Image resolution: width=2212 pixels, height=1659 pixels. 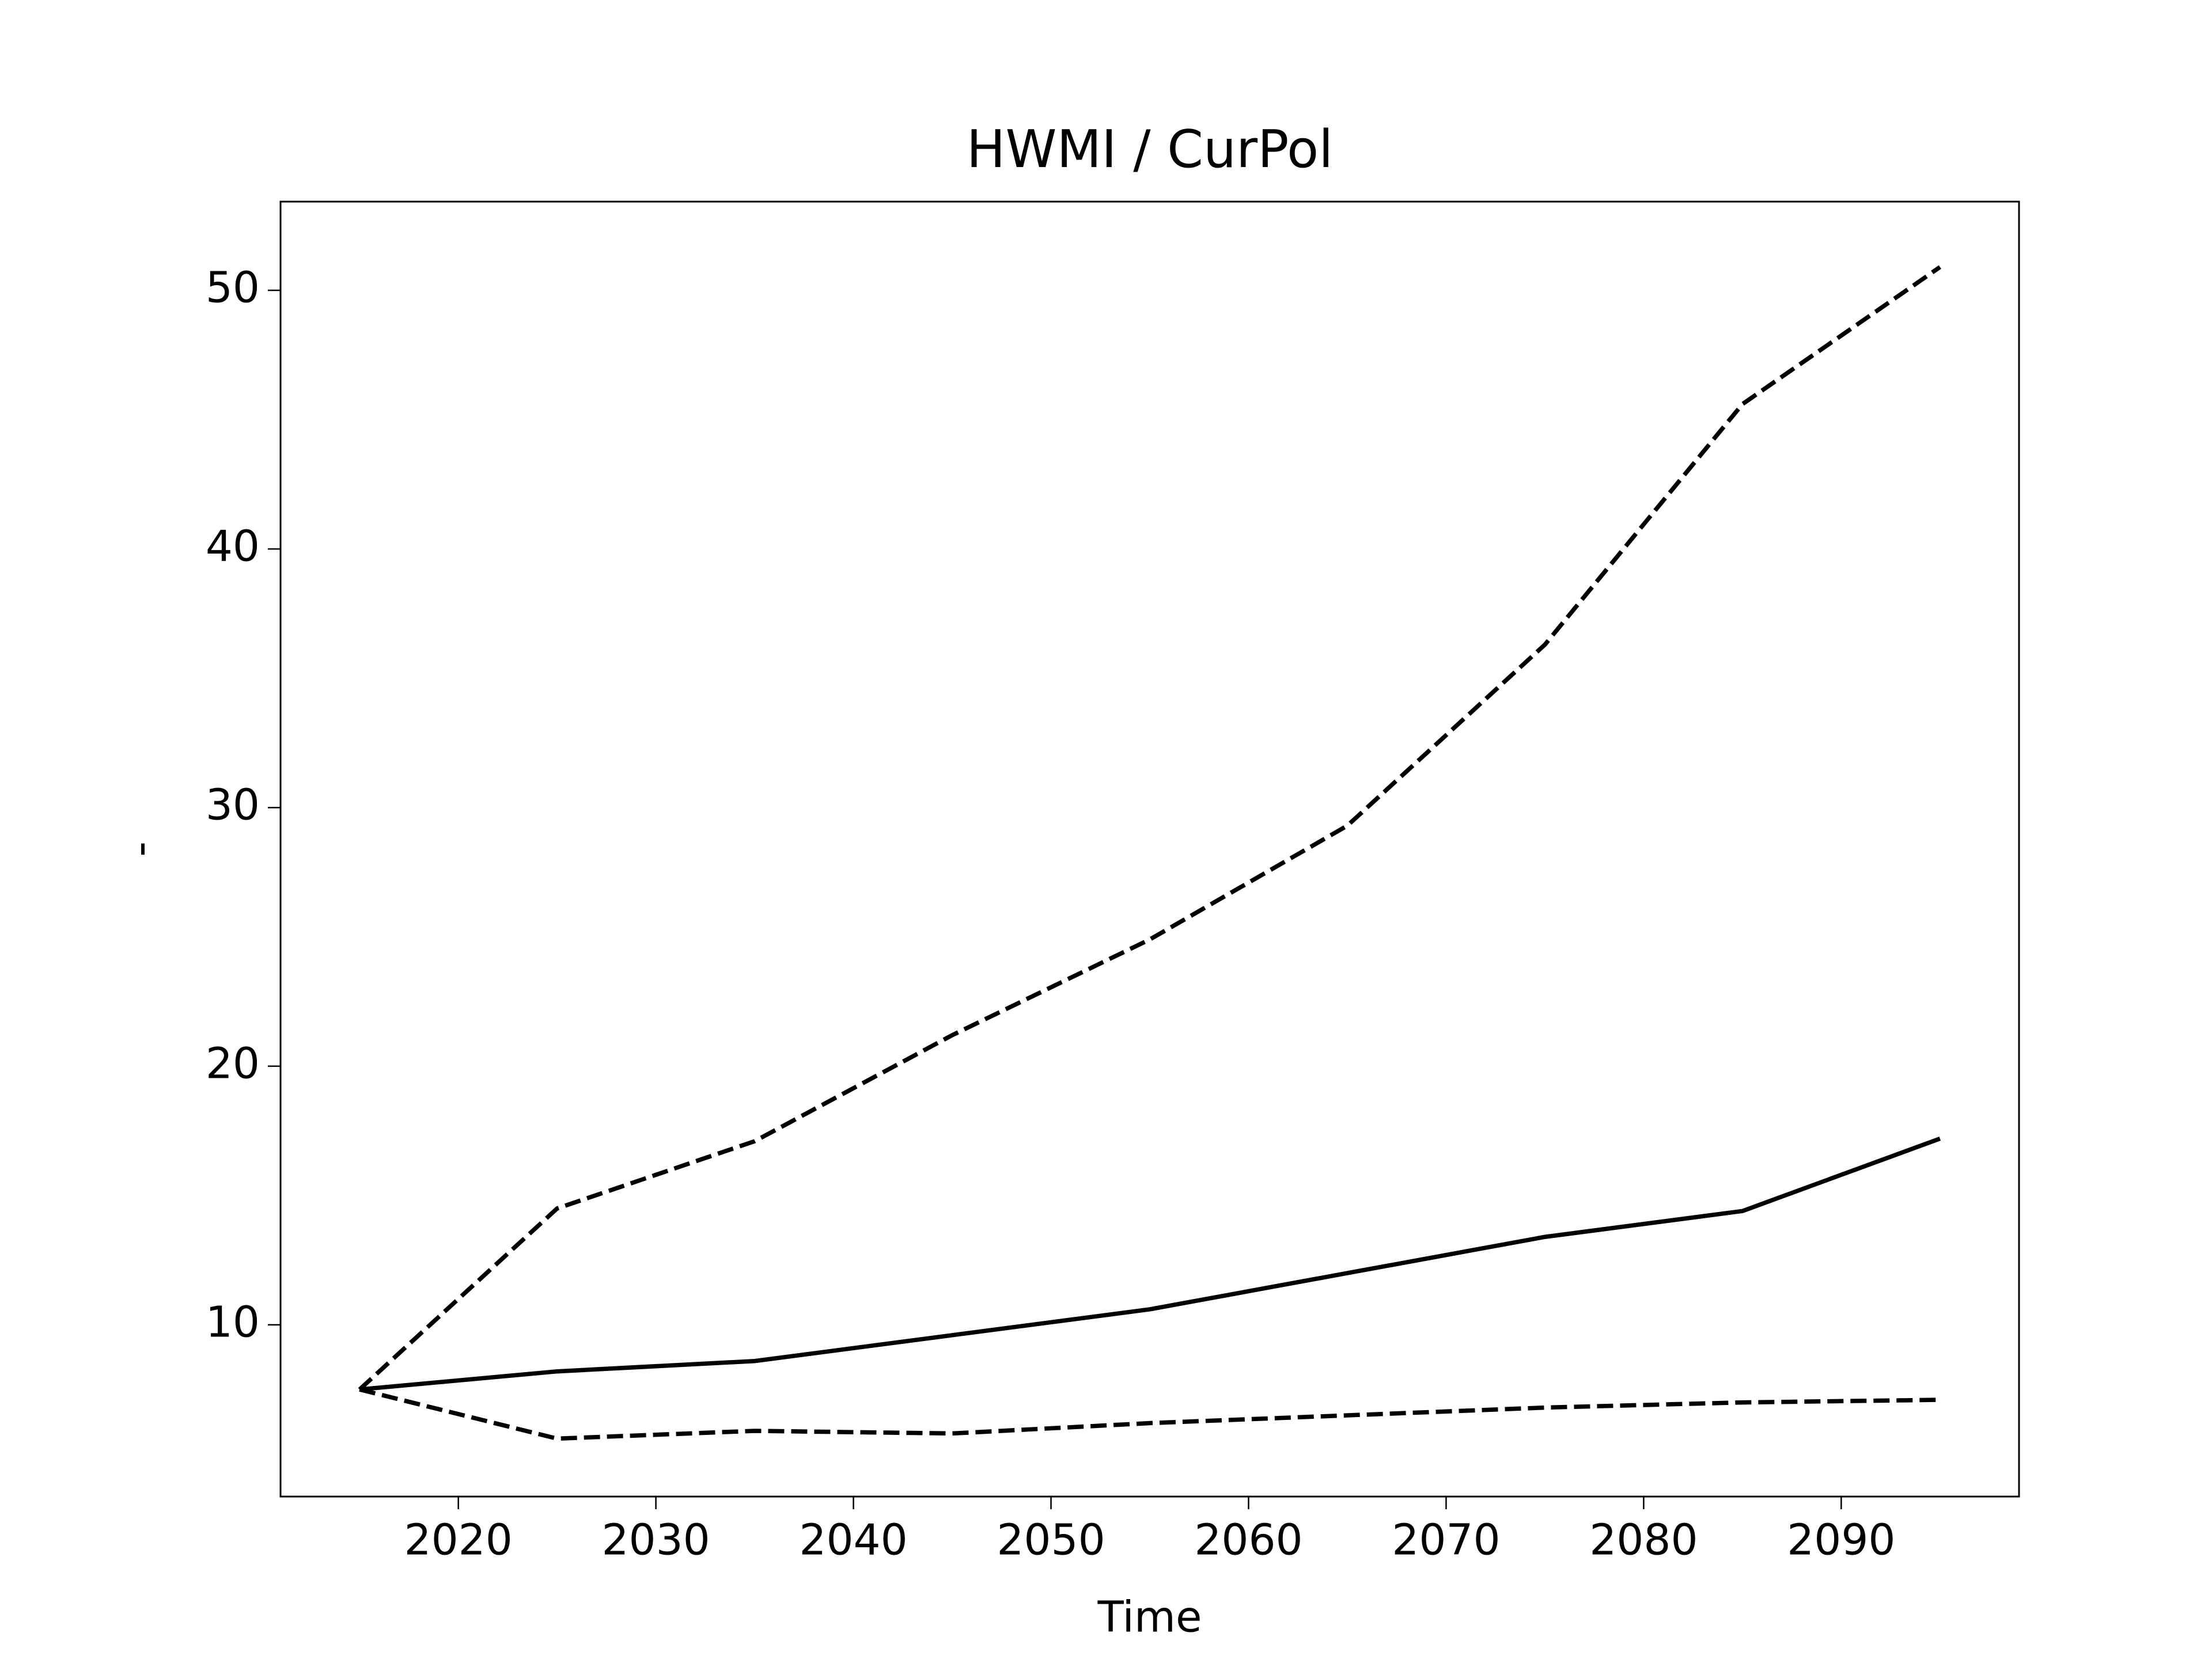 What do you see at coordinates (233, 287) in the screenshot?
I see `y-tick-label: 50` at bounding box center [233, 287].